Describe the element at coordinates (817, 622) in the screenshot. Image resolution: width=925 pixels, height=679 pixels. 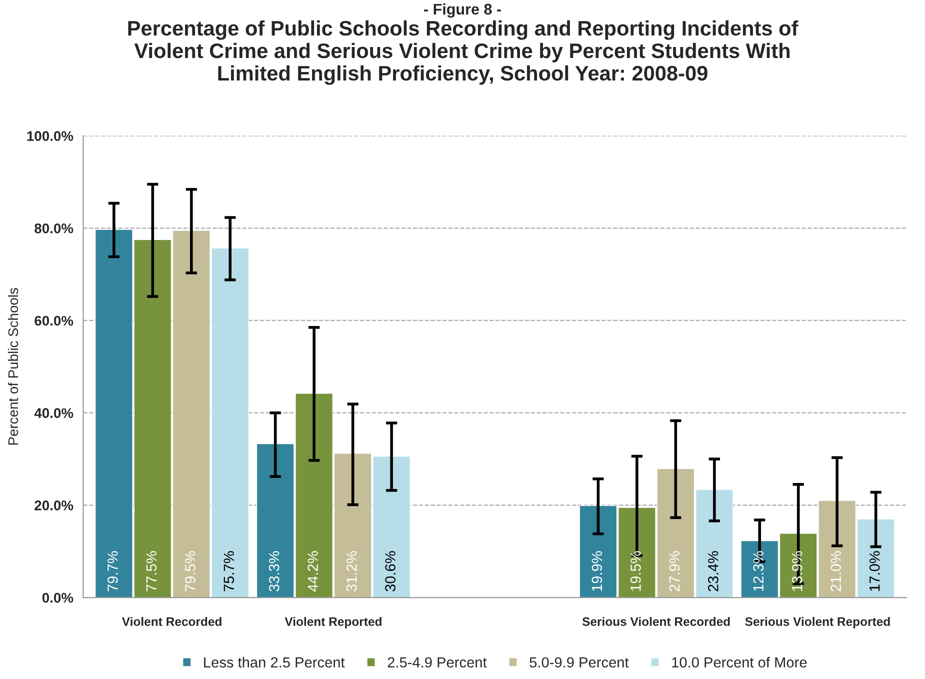
I see `x-tick-label: Serious Violent Reported` at that location.